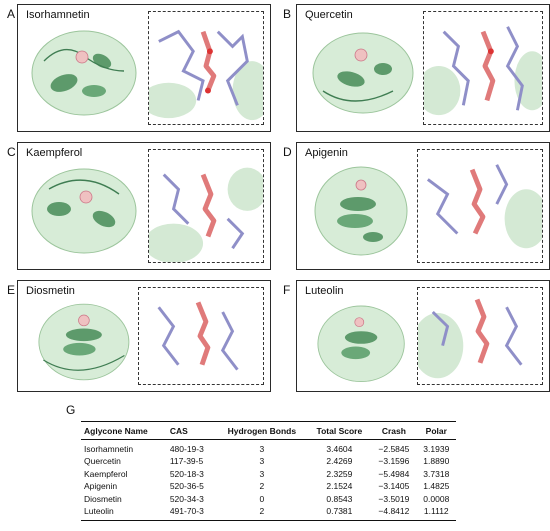 Image resolution: width=550 pixels, height=531 pixels. Describe the element at coordinates (394, 449) in the screenshot. I see `cell: −2.5845` at that location.